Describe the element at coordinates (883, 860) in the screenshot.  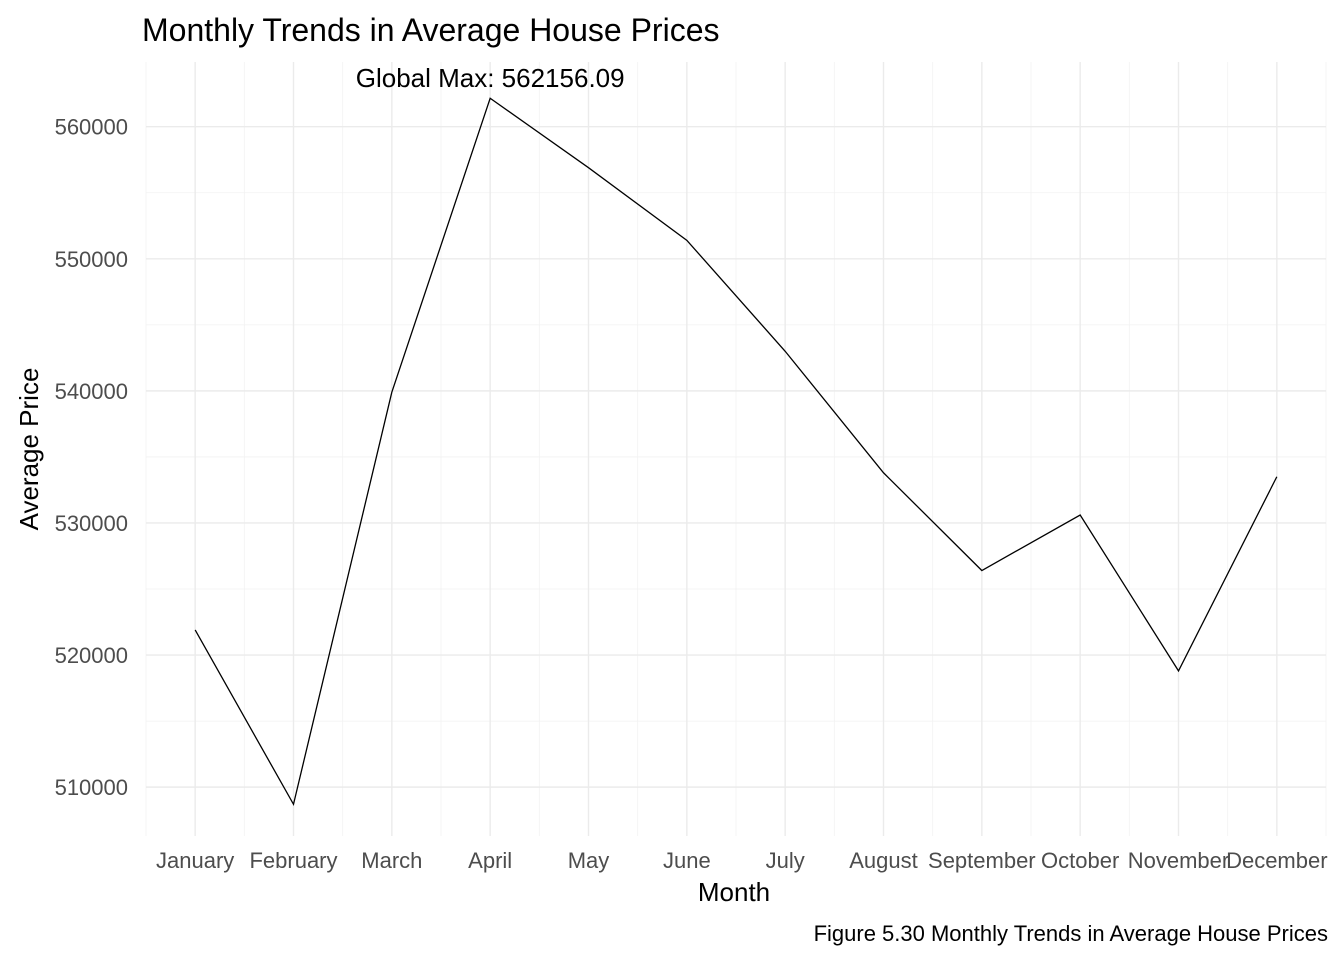
I see `x-tick-label: August` at that location.